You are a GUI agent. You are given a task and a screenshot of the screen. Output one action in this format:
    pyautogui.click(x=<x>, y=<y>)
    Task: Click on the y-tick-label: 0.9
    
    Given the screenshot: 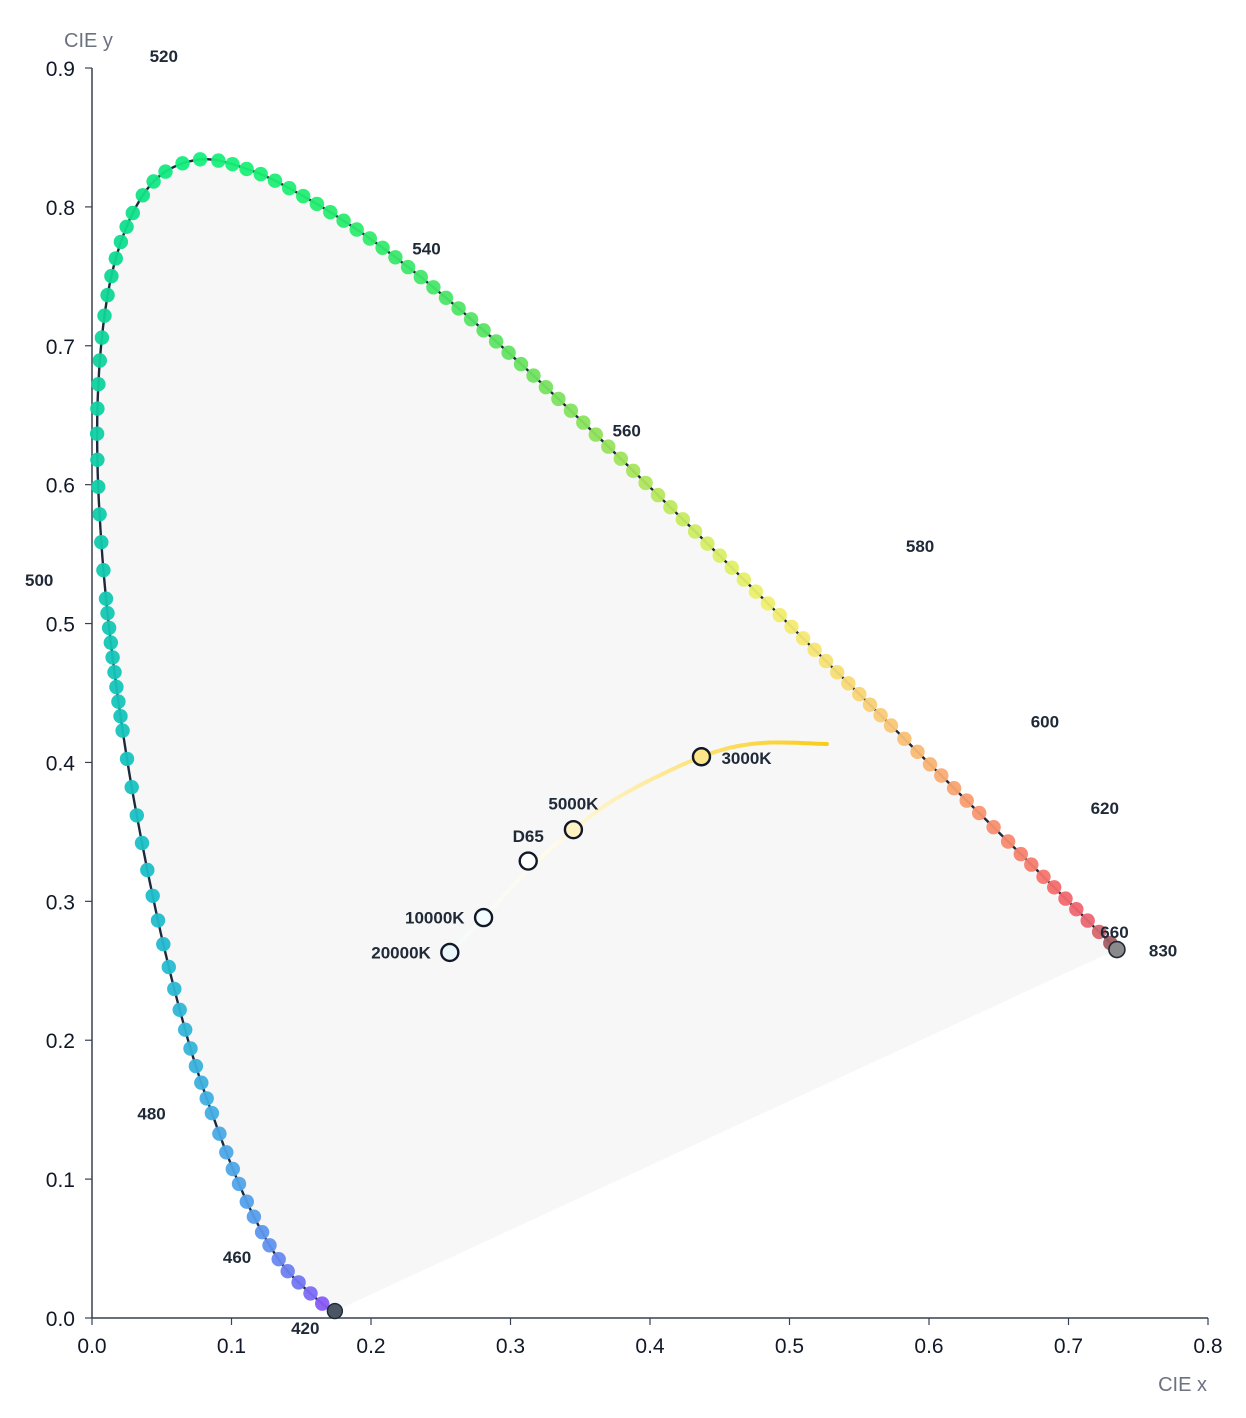 What is the action you would take?
    pyautogui.click(x=60, y=69)
    